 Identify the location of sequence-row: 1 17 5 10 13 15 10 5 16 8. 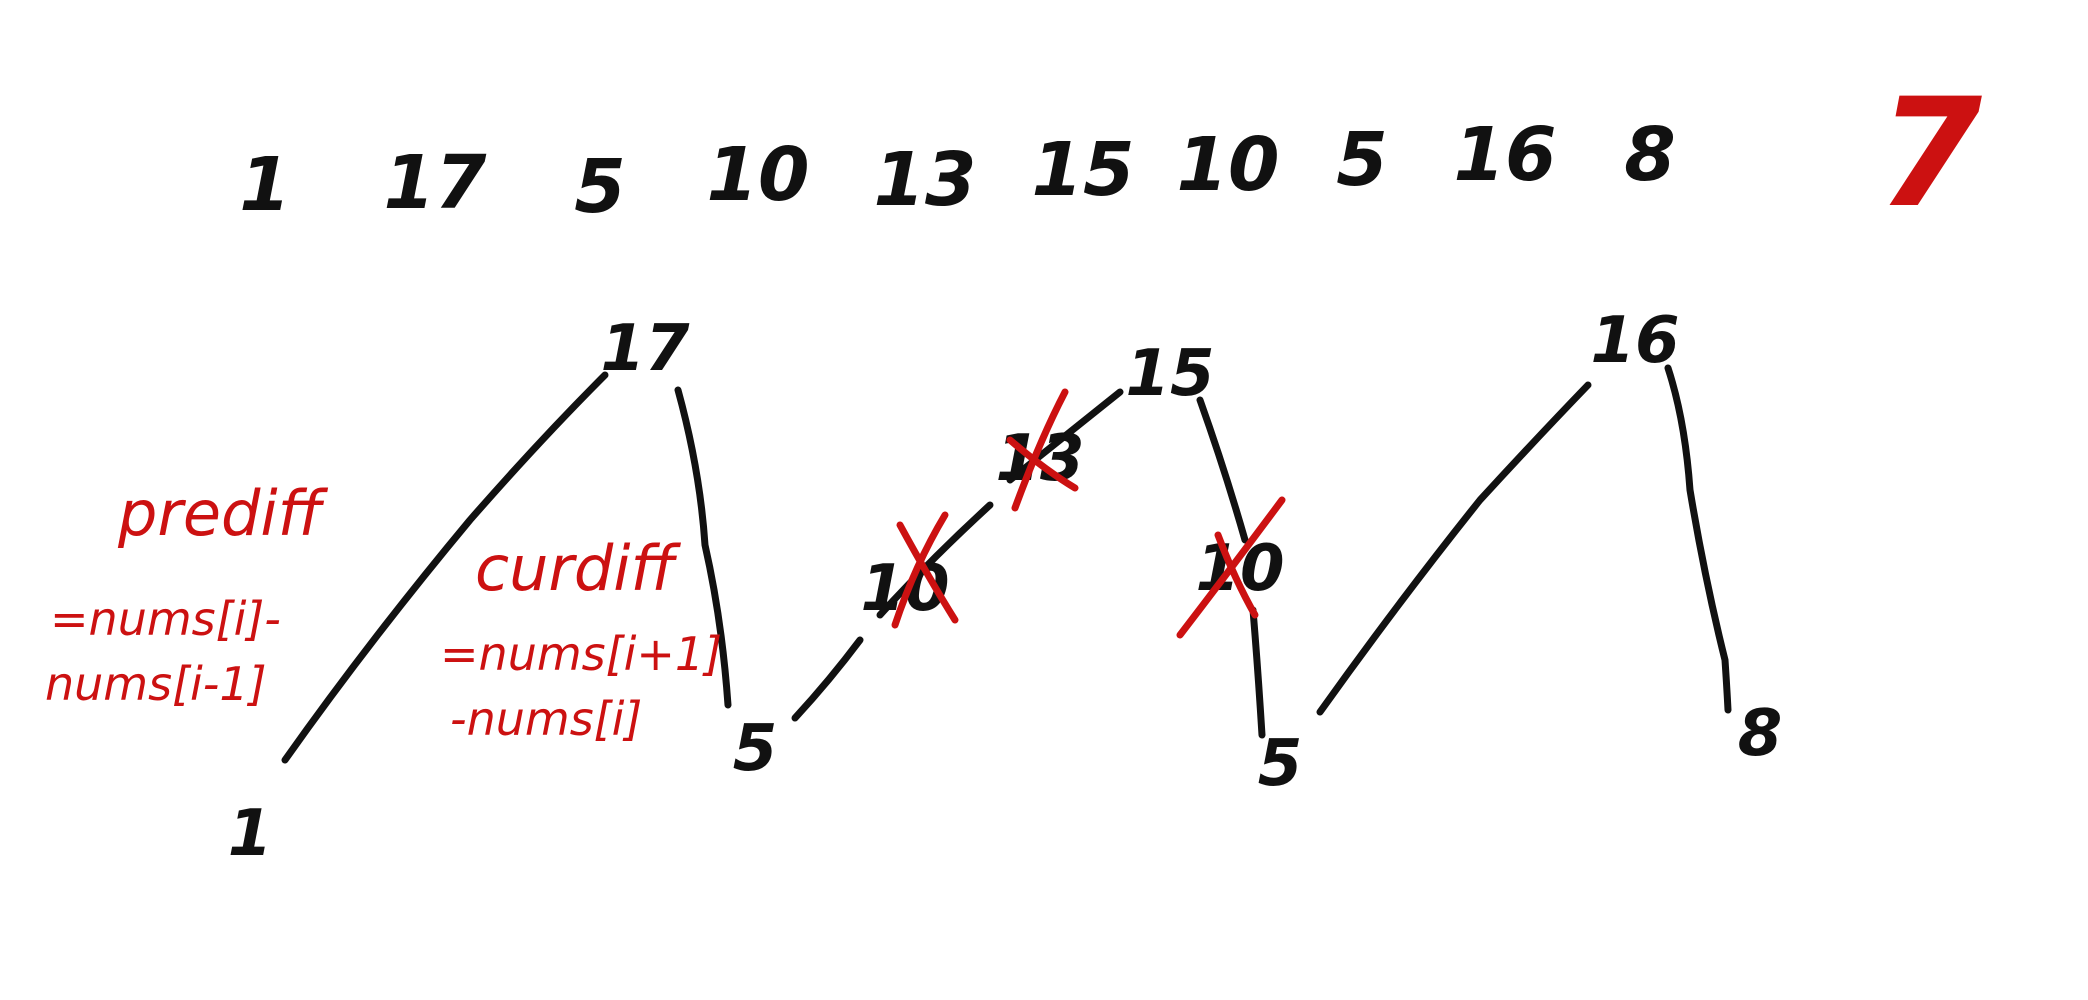
(957, 171).